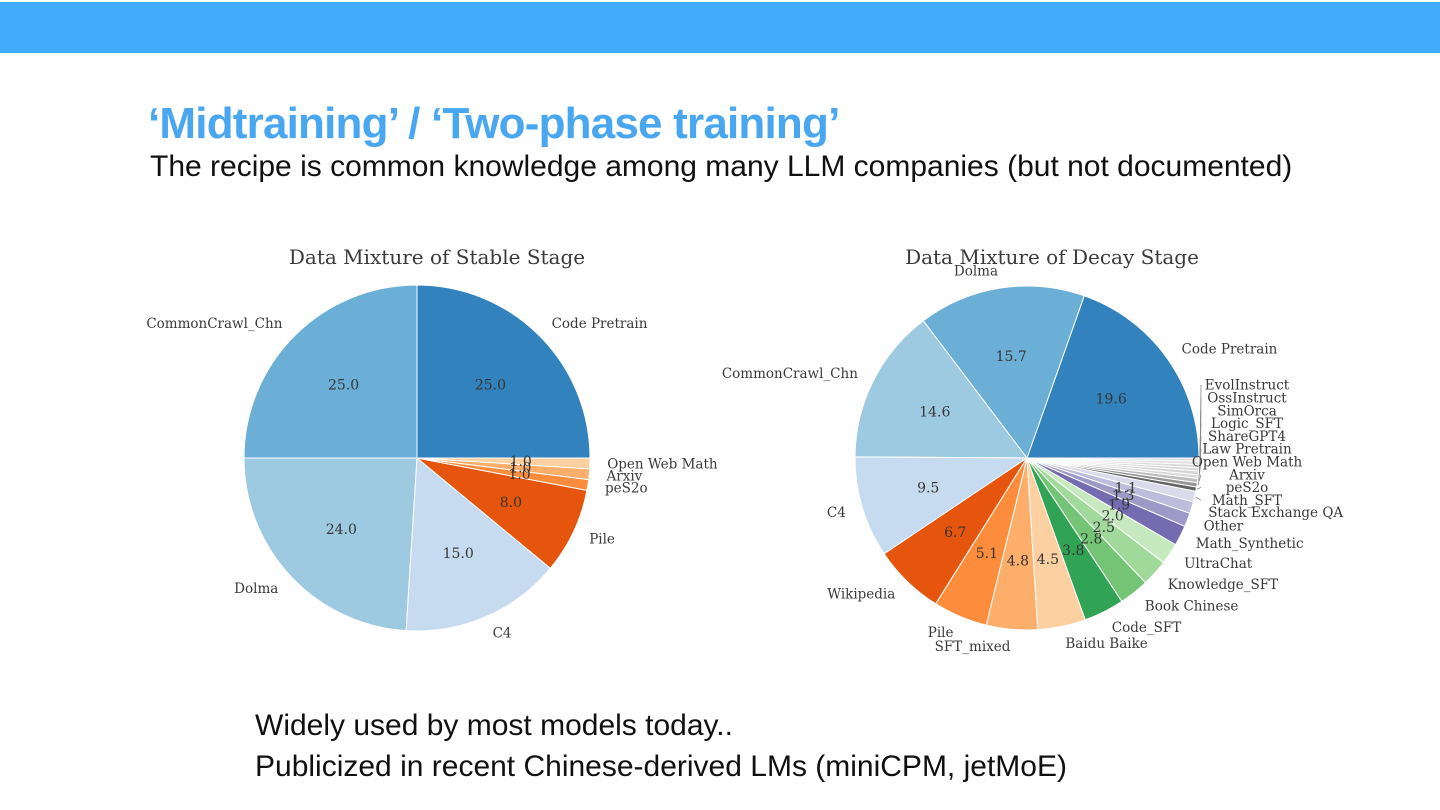  What do you see at coordinates (1247, 411) in the screenshot?
I see `pie-slice-label: SimOrca` at bounding box center [1247, 411].